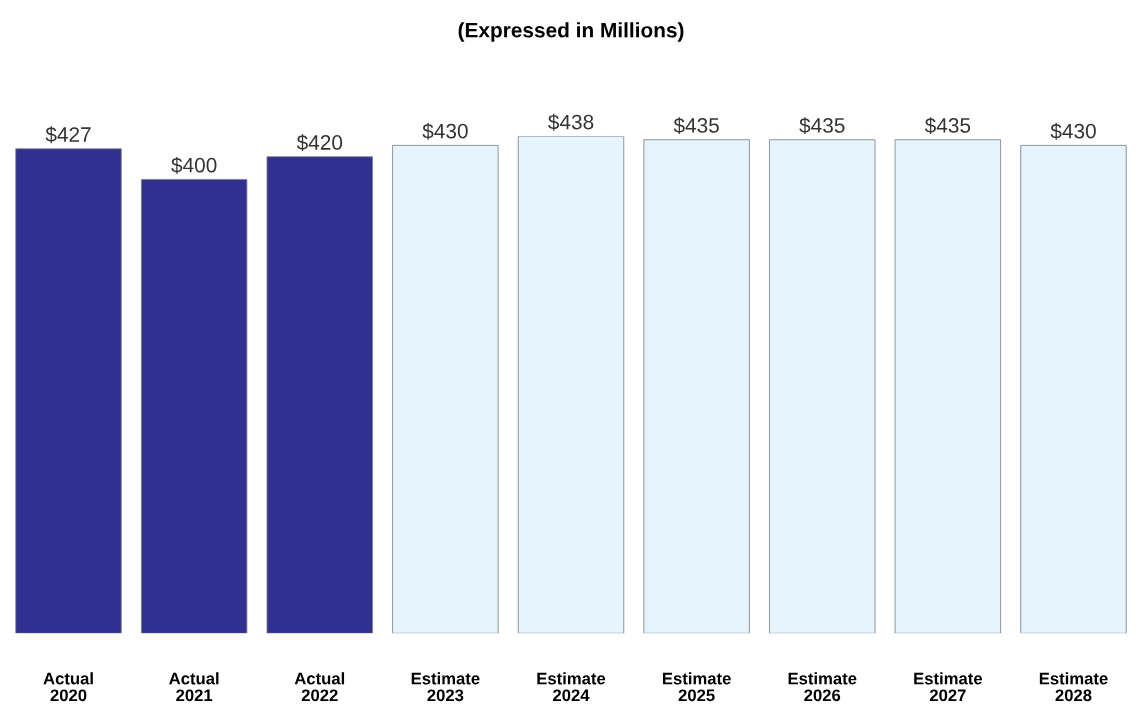 The width and height of the screenshot is (1142, 710). I want to click on x-tick-label: Estimate 2026, so click(822, 687).